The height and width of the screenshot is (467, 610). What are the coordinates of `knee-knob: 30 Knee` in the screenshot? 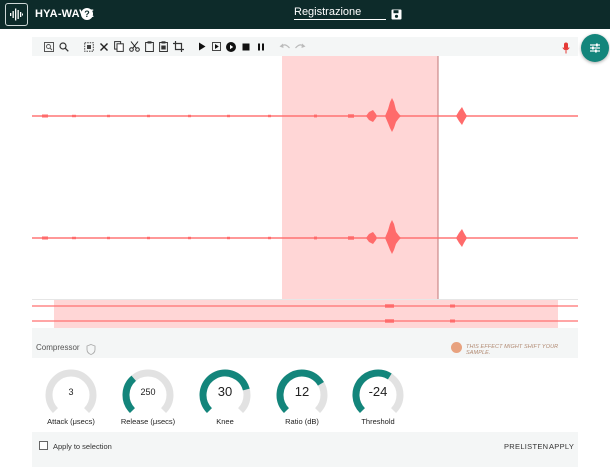 It's located at (225, 397).